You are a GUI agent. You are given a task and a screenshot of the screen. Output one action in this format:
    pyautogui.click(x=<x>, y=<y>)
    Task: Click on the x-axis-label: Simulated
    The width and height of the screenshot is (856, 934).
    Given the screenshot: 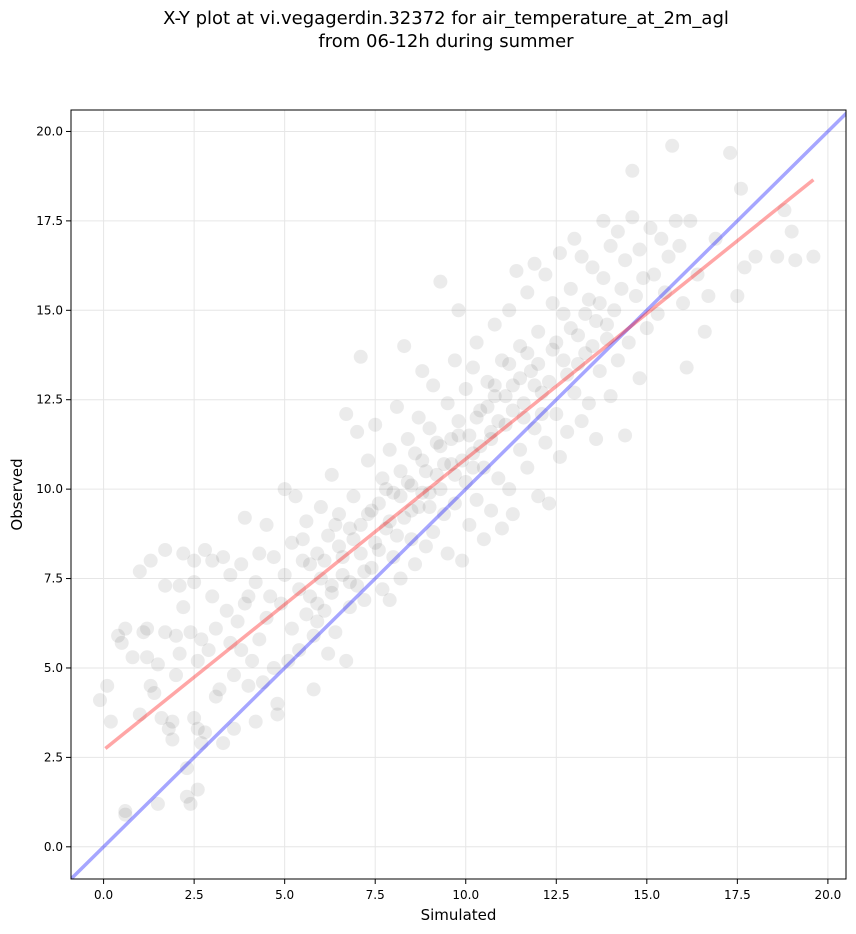 What is the action you would take?
    pyautogui.click(x=459, y=915)
    